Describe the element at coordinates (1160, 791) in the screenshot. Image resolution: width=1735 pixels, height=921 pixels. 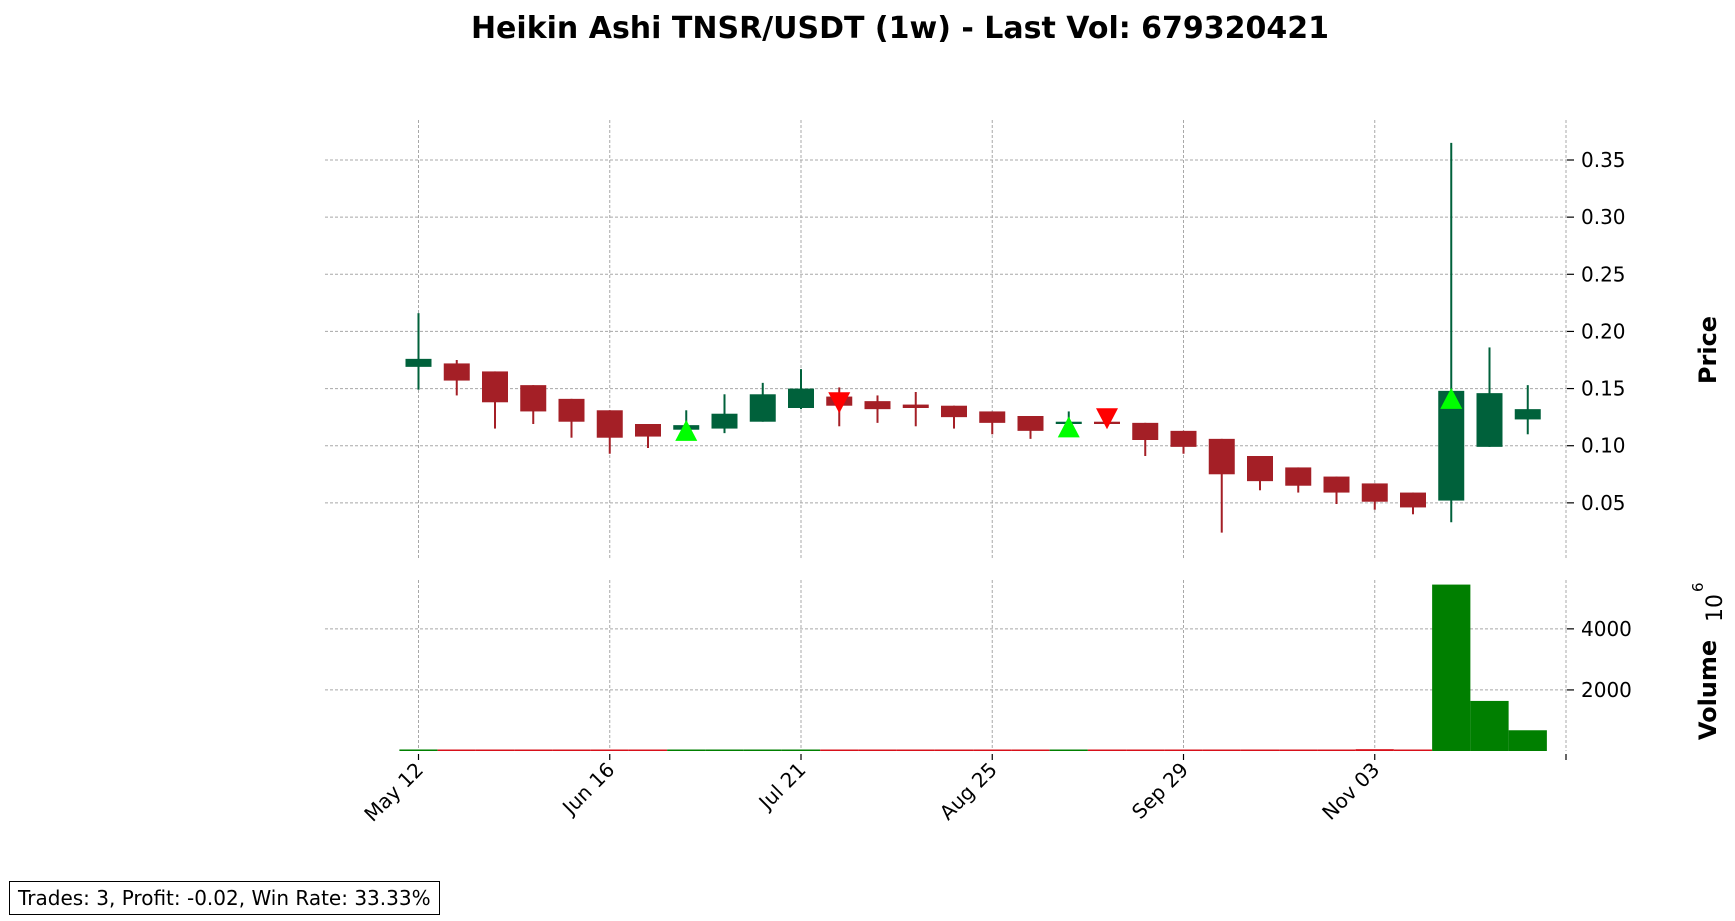
I see `x-tick-label: Sep 29` at that location.